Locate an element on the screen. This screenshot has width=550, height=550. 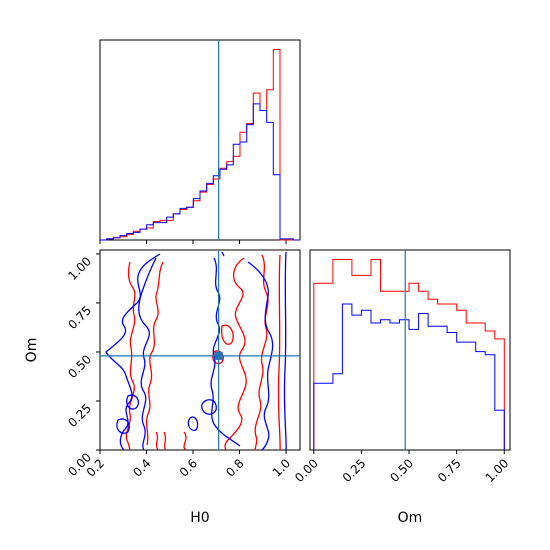
red-contour-right-outer is located at coordinates (261, 352).